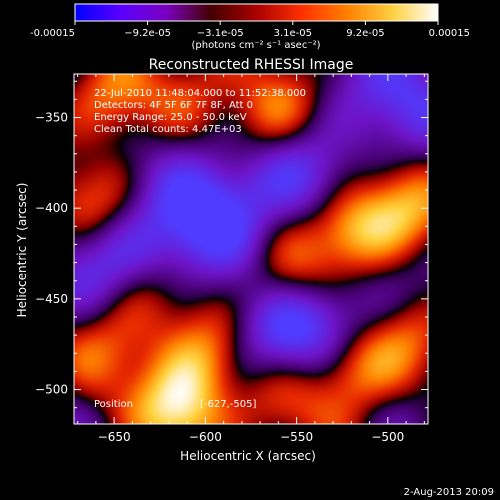  I want to click on position-value: [-627,-505], so click(228, 404).